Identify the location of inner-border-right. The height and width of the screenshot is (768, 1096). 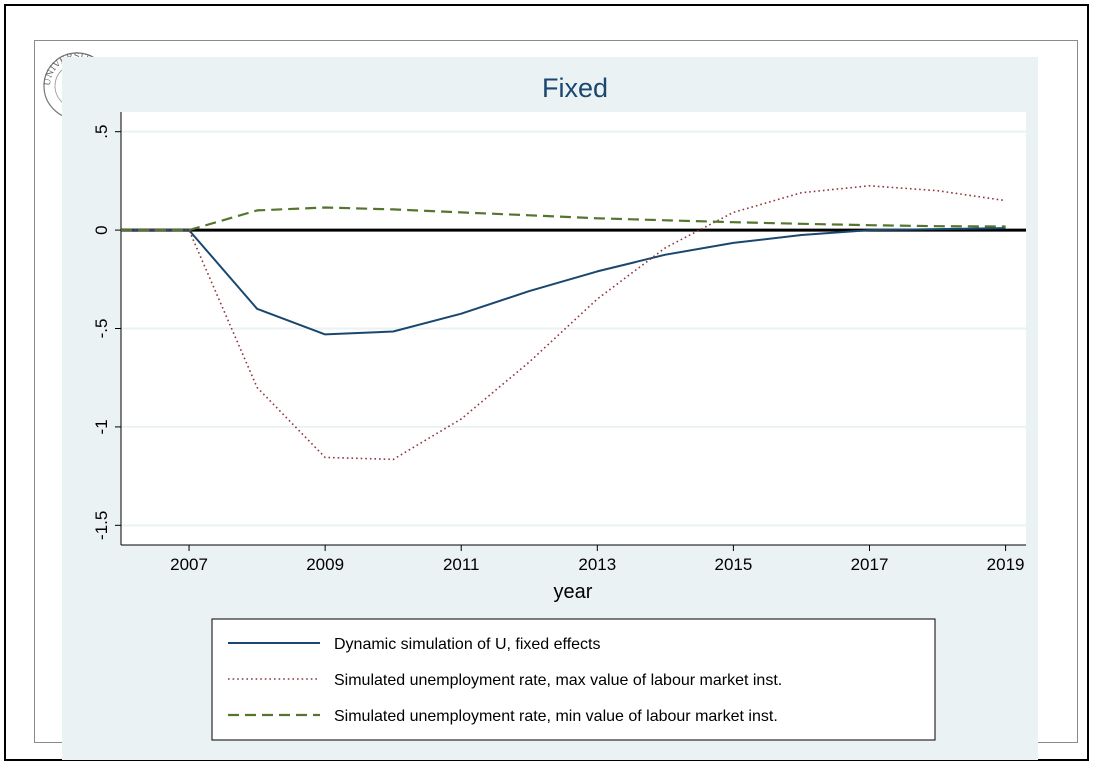
(1077, 391).